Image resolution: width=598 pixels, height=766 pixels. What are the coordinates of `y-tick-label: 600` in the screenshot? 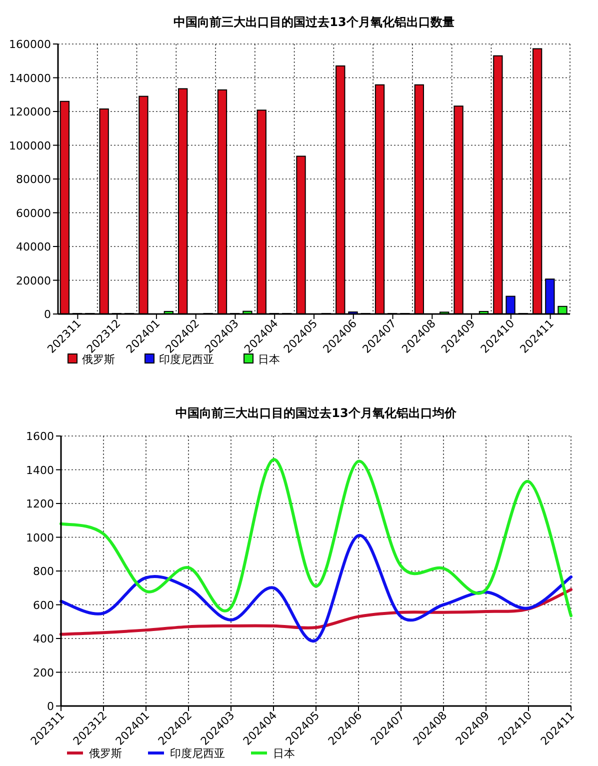 It's located at (43, 605).